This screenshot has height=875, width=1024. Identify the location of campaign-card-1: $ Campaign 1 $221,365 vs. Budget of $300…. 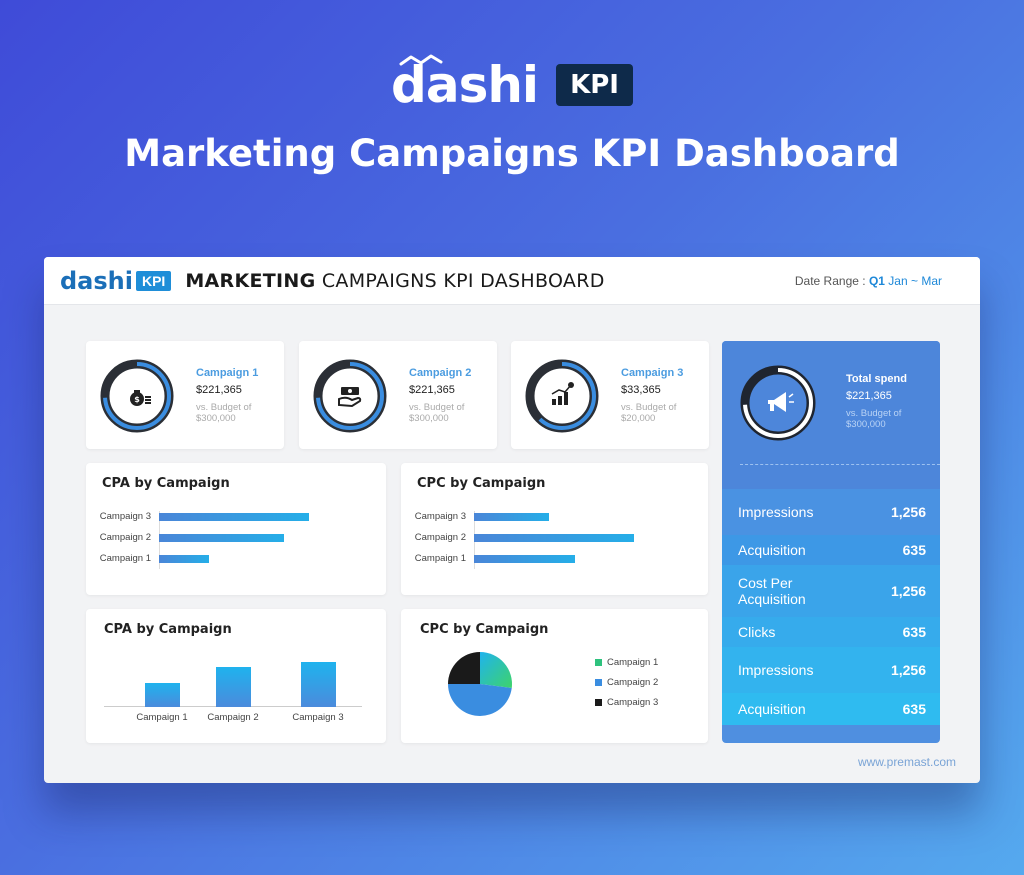
(185, 395).